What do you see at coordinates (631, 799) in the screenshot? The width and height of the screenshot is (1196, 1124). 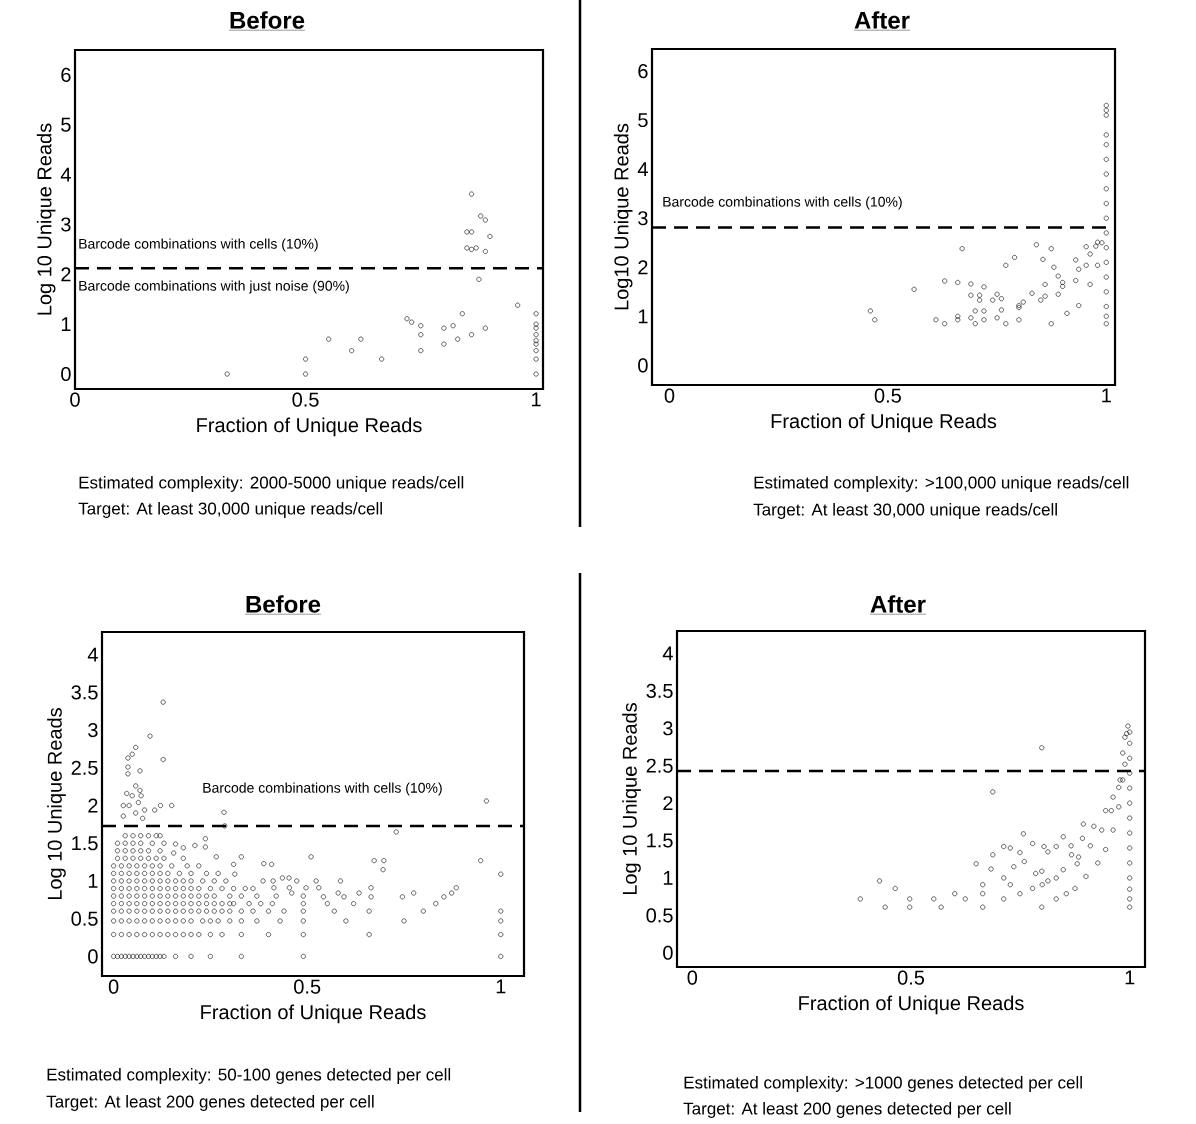 I see `y-axis-title: Log 10 Unique Reads` at bounding box center [631, 799].